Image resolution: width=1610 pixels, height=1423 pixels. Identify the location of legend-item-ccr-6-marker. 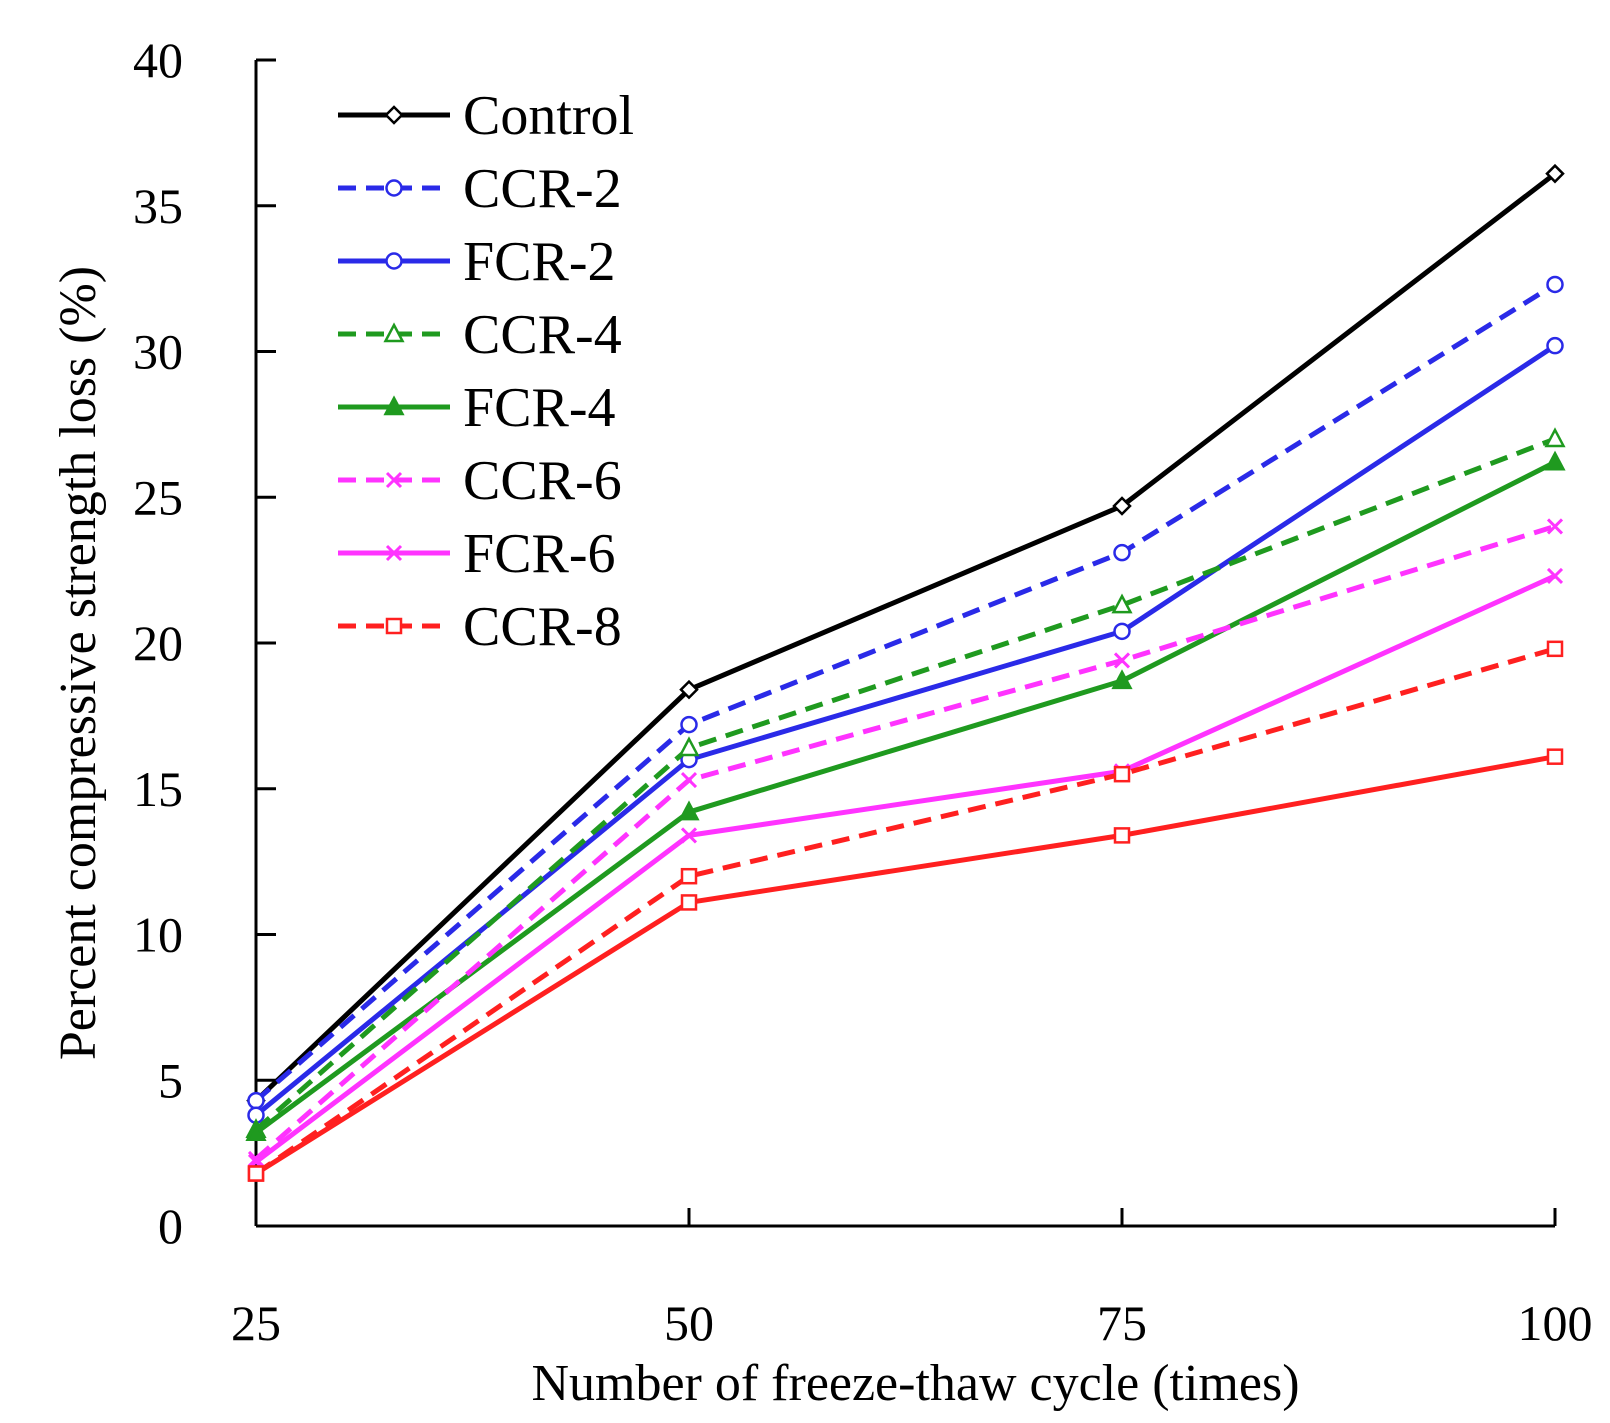
(394, 480).